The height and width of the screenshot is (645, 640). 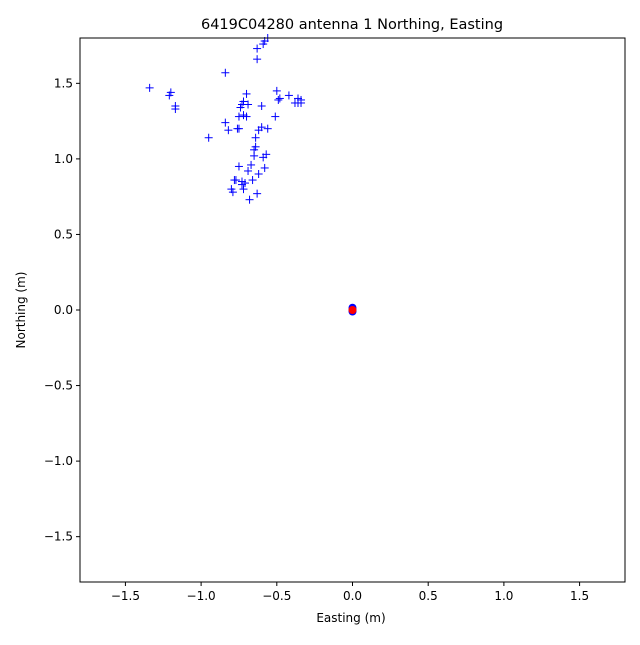 I want to click on x-tick-label: 0.0, so click(x=352, y=596).